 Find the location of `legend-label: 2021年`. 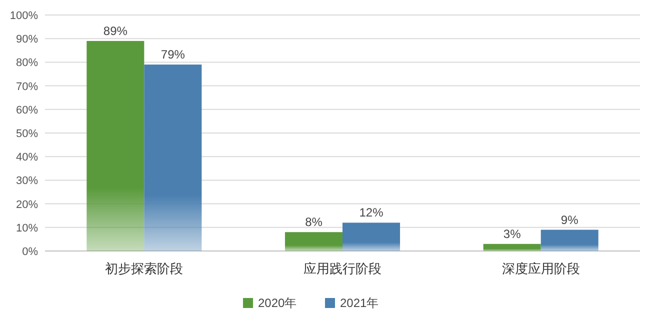

legend-label: 2021年 is located at coordinates (359, 303).